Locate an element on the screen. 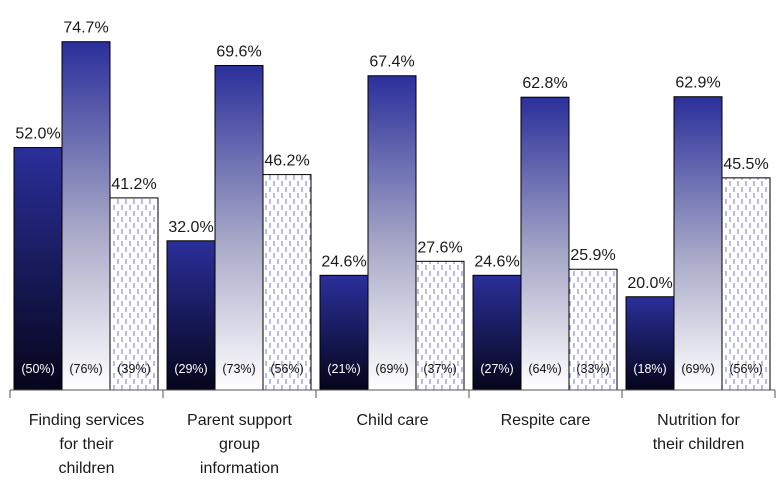 This screenshot has height=485, width=783. category-label-1: Finding services for their children is located at coordinates (87, 444).